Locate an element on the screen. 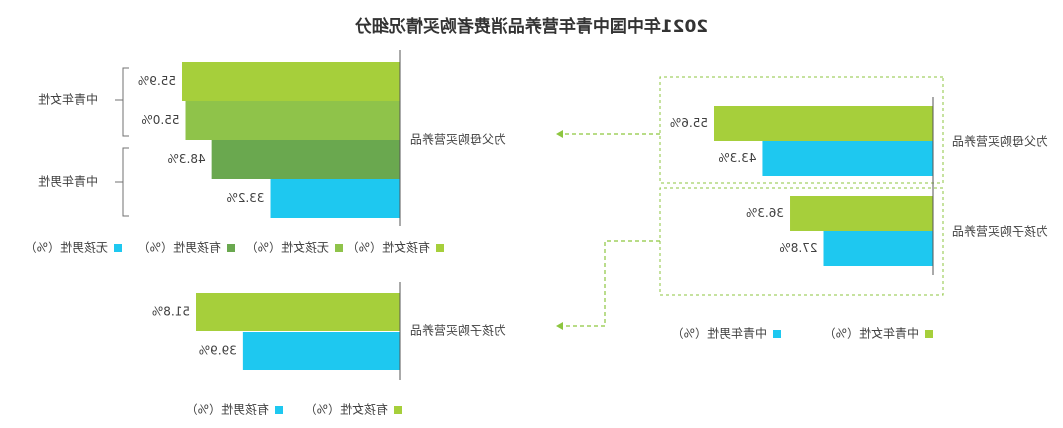 The height and width of the screenshot is (428, 1063). dashed-box-parents is located at coordinates (801, 130).